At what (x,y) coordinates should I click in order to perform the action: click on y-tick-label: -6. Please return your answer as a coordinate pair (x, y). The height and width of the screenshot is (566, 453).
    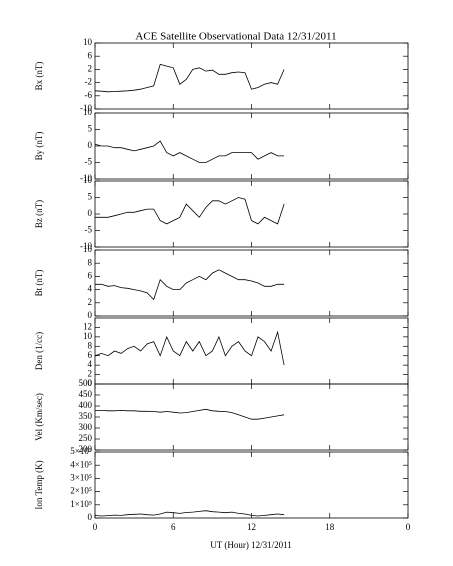
    Looking at the image, I should click on (89, 95).